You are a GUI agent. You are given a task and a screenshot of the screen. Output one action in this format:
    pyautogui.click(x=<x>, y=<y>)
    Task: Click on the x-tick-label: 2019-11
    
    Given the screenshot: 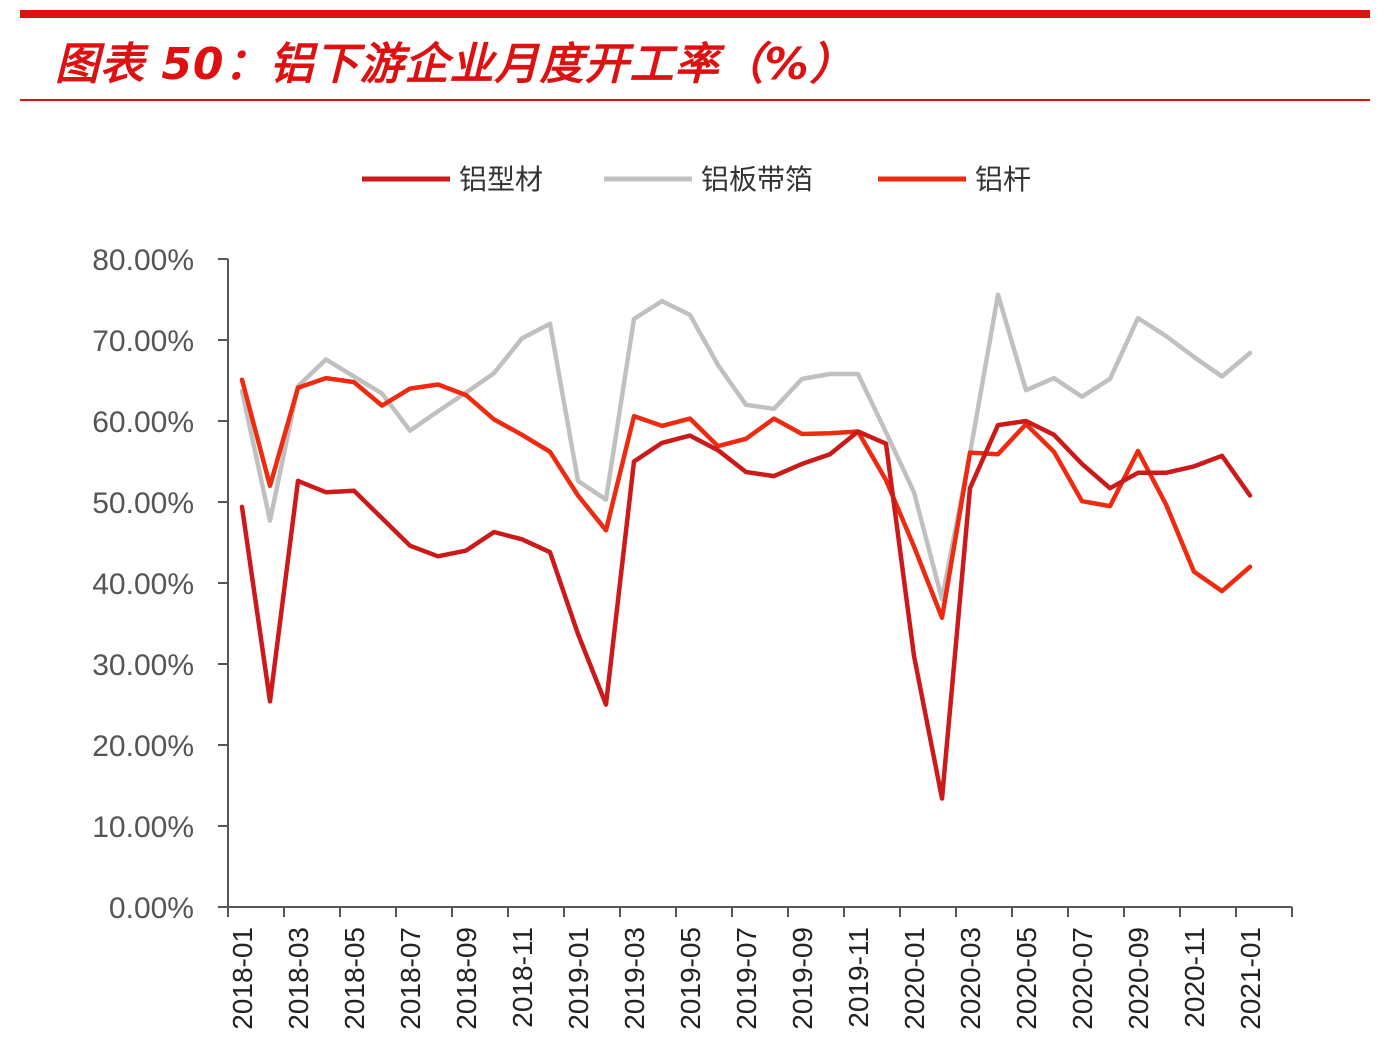 What is the action you would take?
    pyautogui.click(x=858, y=977)
    